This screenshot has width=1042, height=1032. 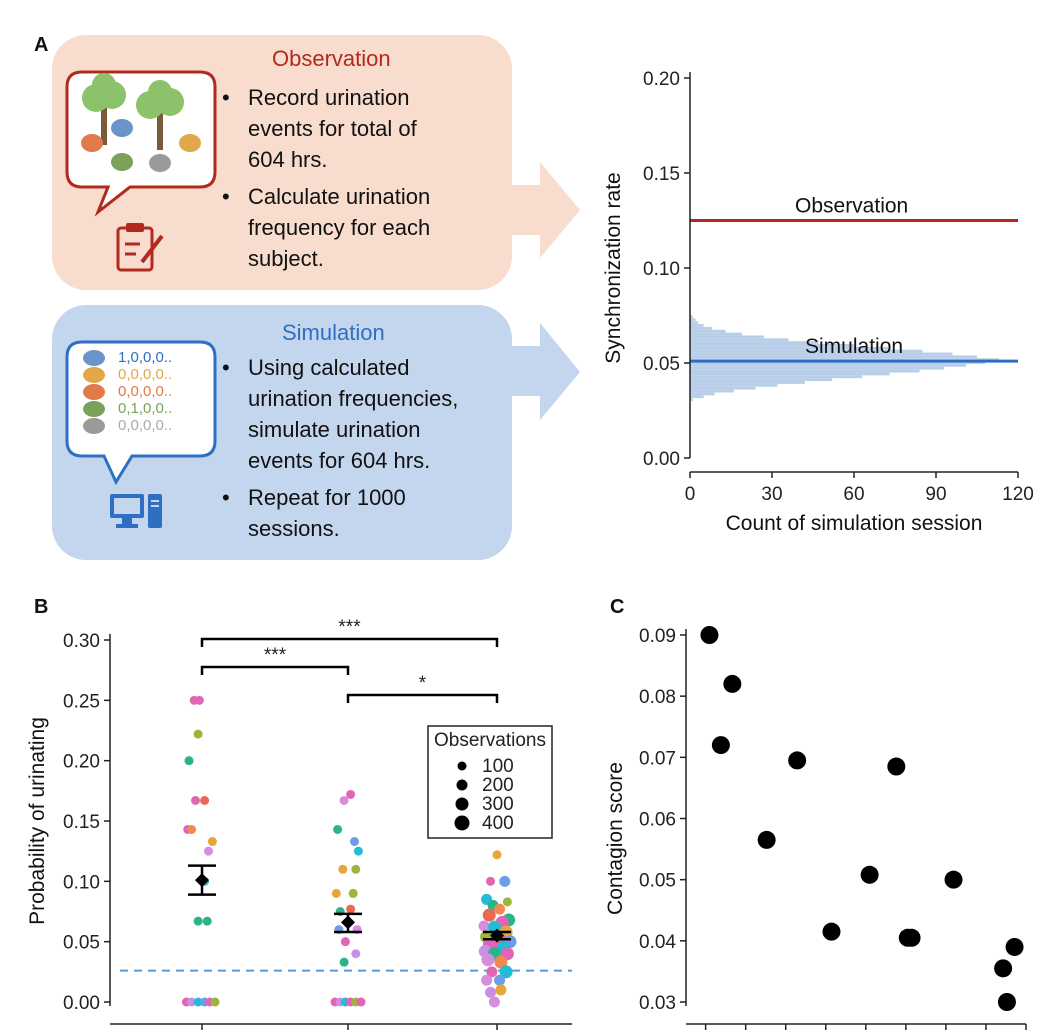 I want to click on legend-label: 100, so click(x=498, y=766).